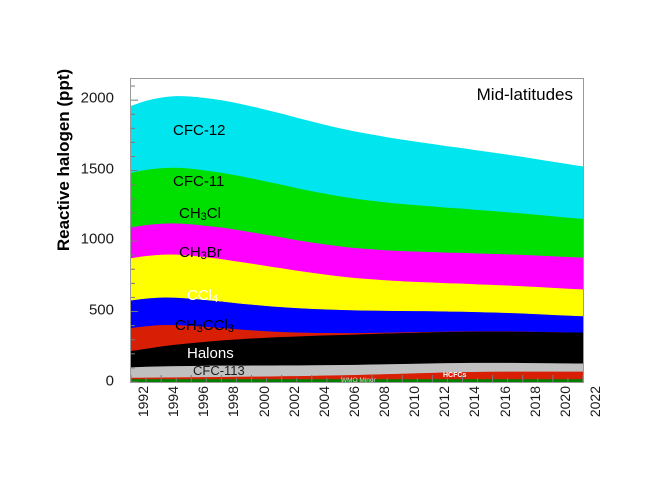  I want to click on x-tick-2020: 2020, so click(564, 402).